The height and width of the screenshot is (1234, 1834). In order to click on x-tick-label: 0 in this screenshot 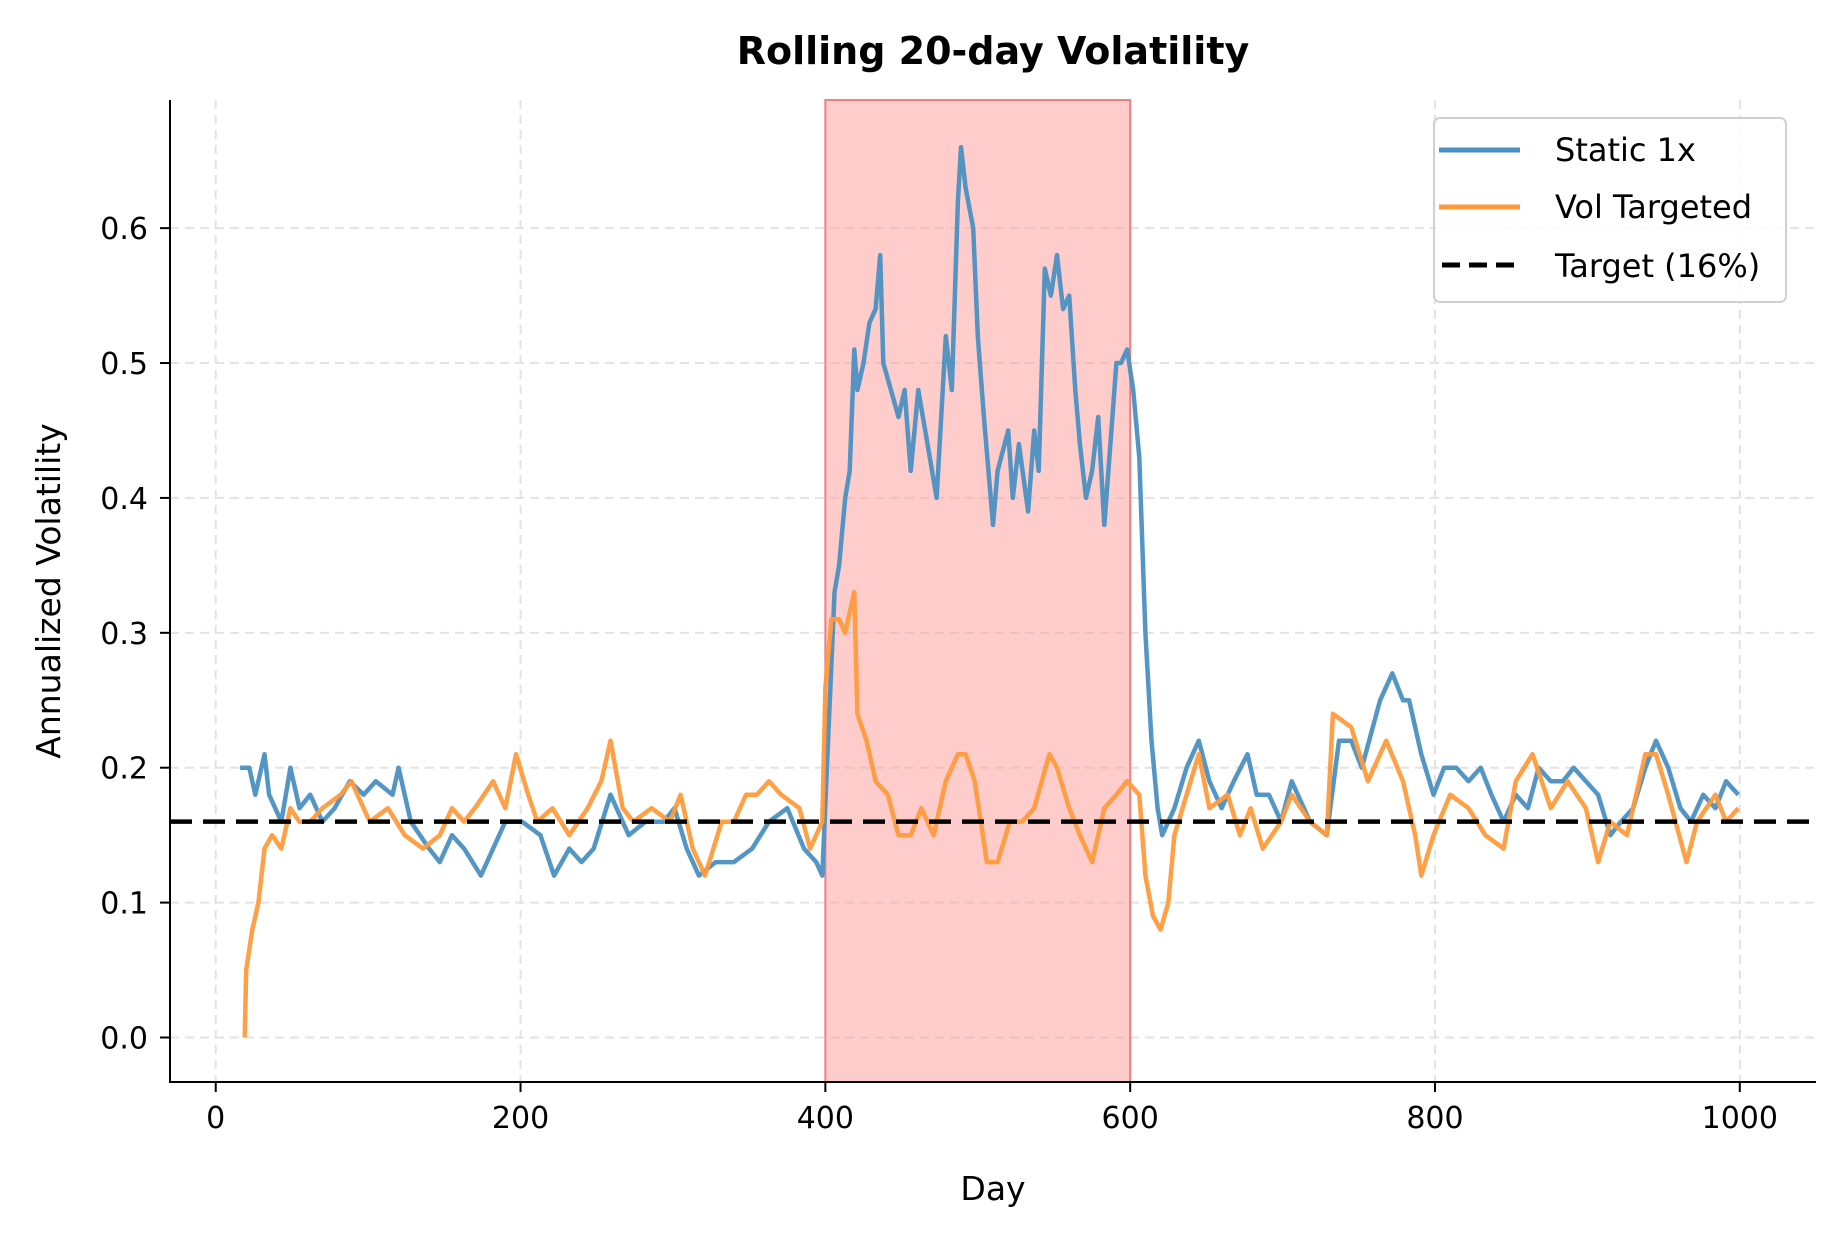, I will do `click(215, 1118)`.